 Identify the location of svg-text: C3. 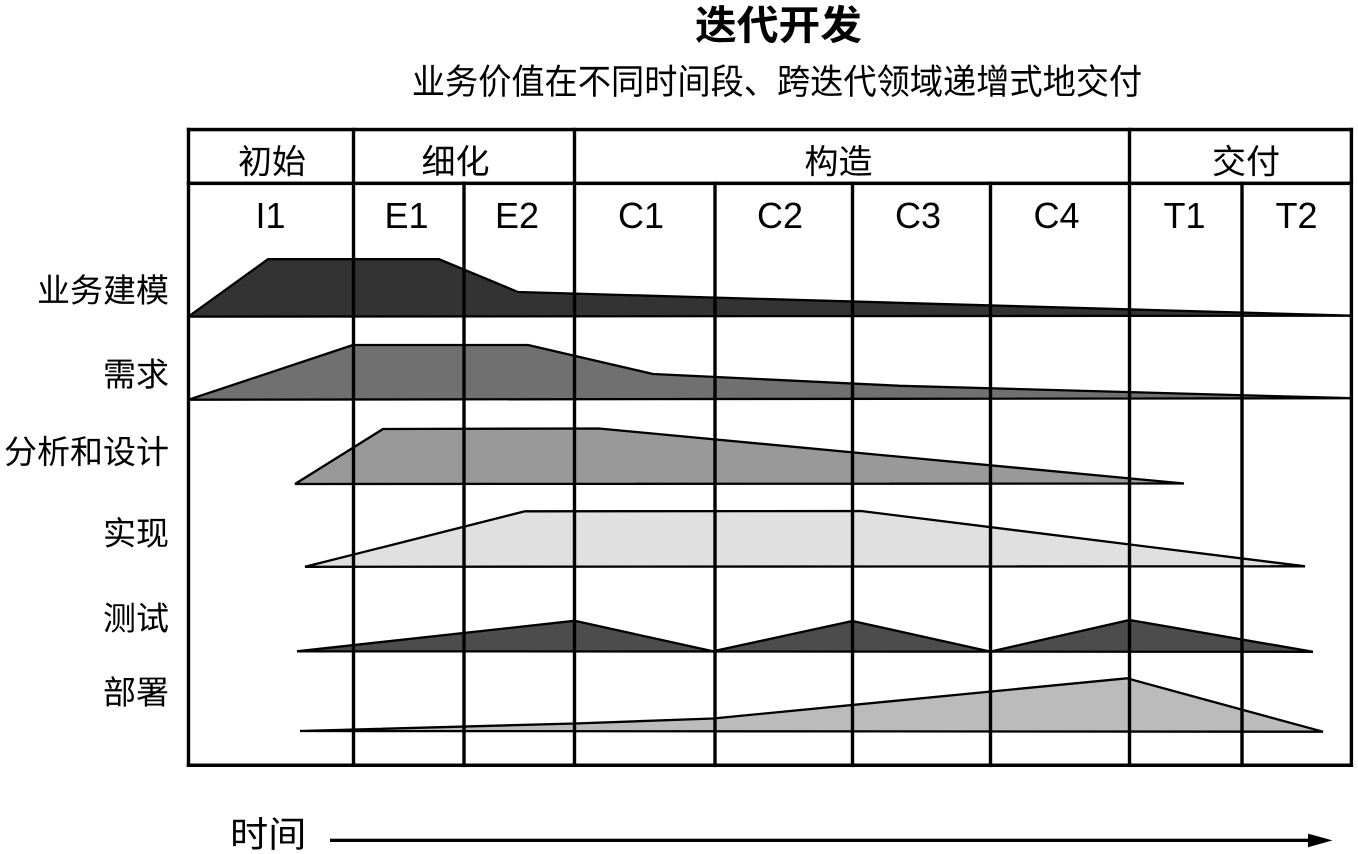
(918, 215).